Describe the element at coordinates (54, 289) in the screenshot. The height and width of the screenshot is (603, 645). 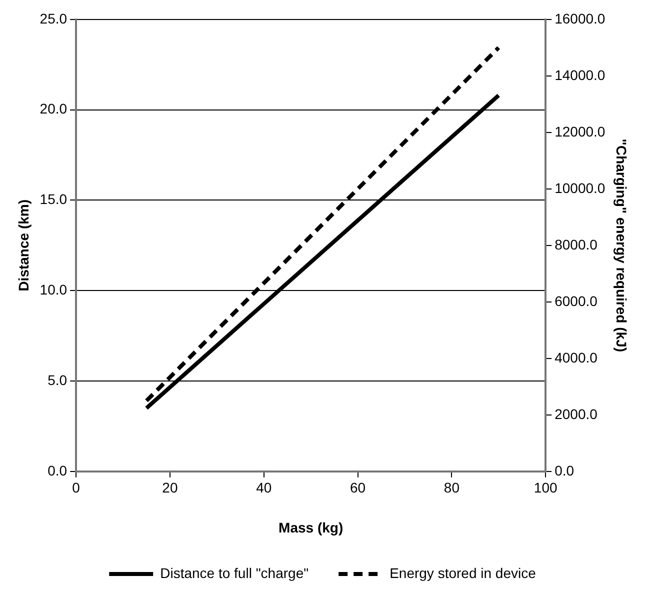
I see `y-tick-label: 10.0` at that location.